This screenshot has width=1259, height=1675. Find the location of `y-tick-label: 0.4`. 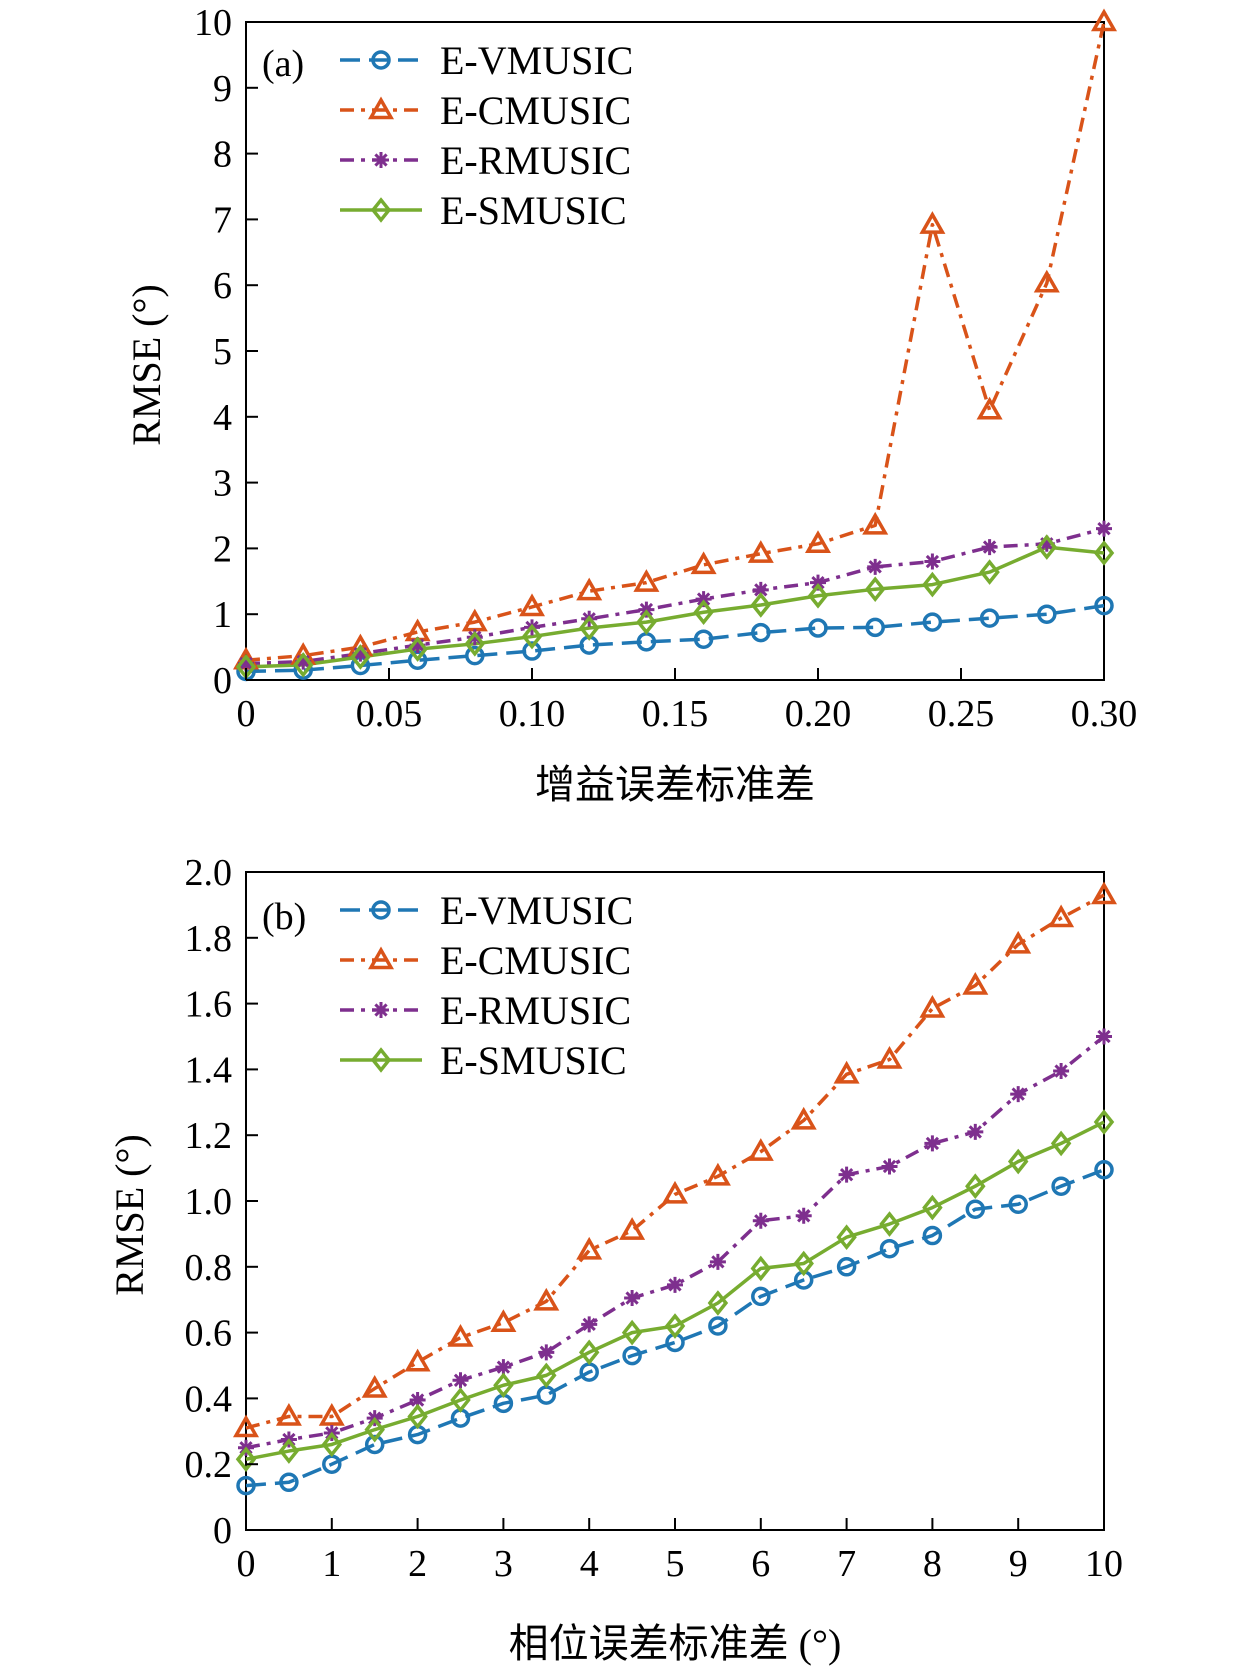

y-tick-label: 0.4 is located at coordinates (209, 1399).